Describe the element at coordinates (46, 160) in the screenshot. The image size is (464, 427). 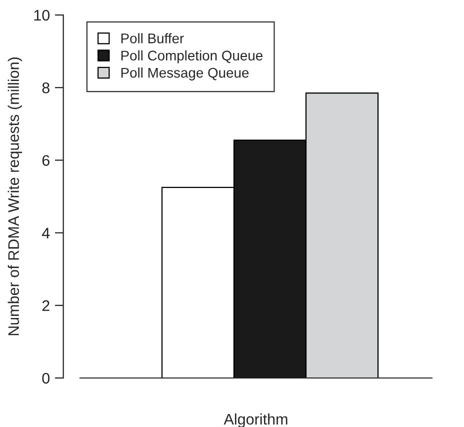
I see `y-tick-label: 6` at that location.